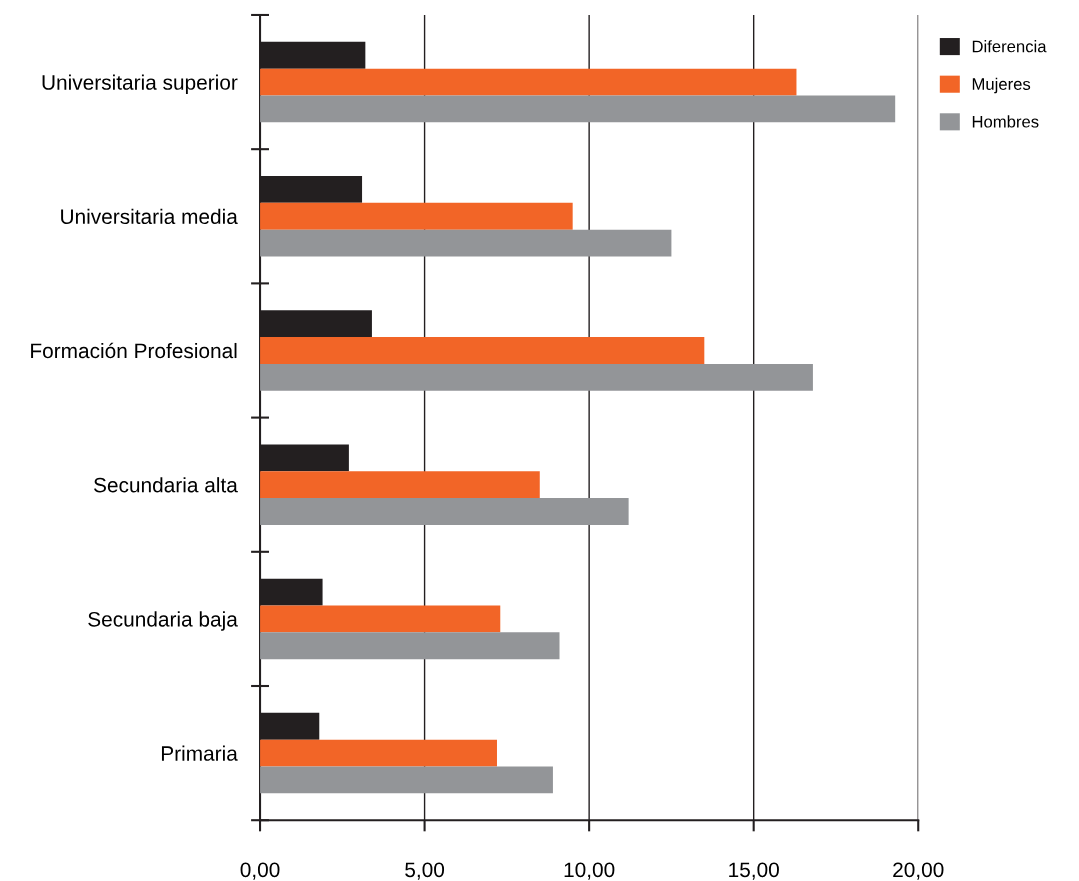 The width and height of the screenshot is (1079, 881). I want to click on y-tick-label: Universitaria media, so click(149, 216).